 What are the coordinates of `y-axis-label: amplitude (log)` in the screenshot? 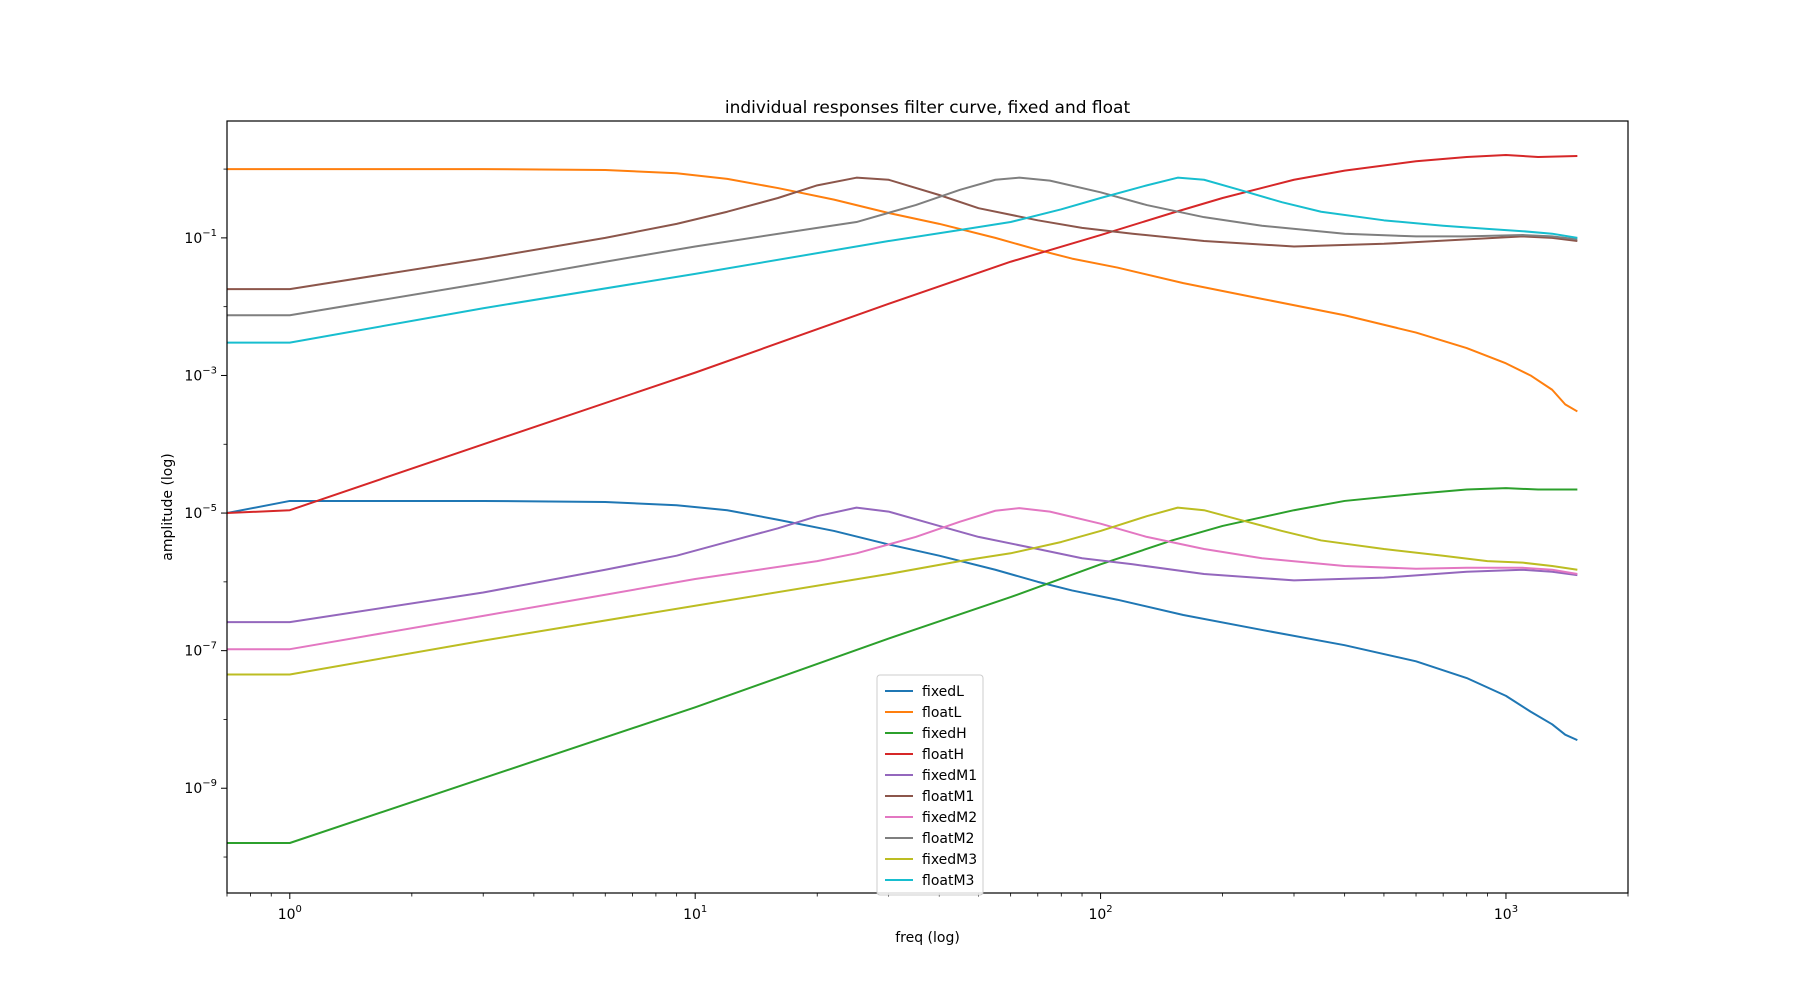 It's located at (168, 506).